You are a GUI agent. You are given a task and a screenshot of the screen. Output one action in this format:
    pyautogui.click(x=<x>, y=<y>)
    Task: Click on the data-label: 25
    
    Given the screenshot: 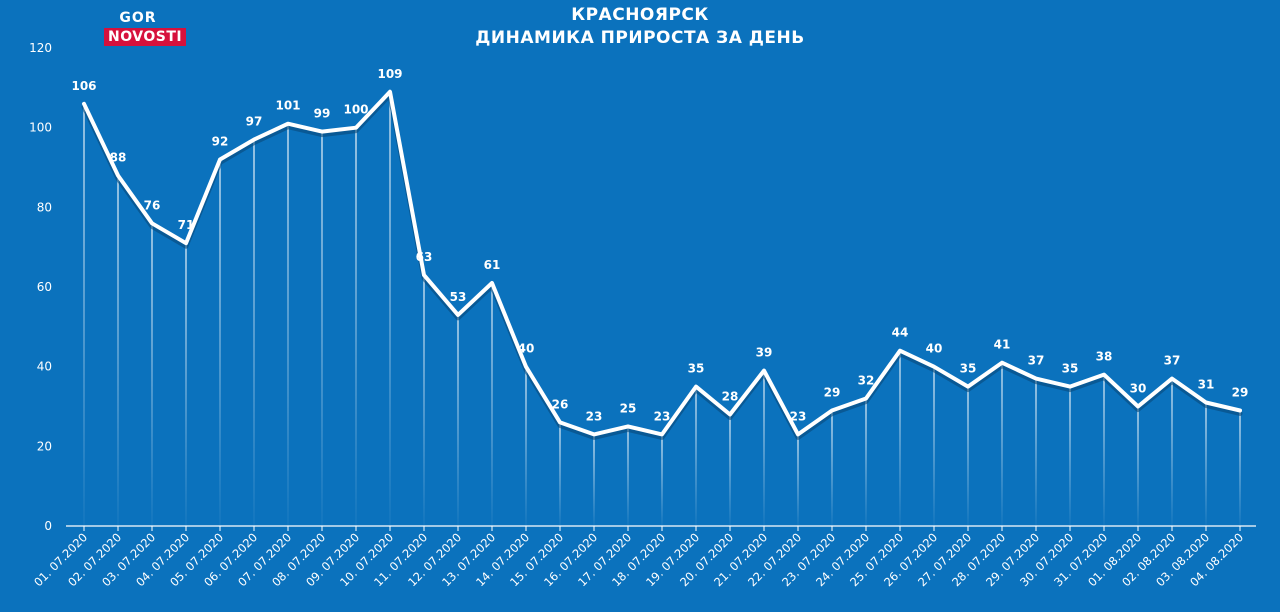 What is the action you would take?
    pyautogui.click(x=628, y=408)
    